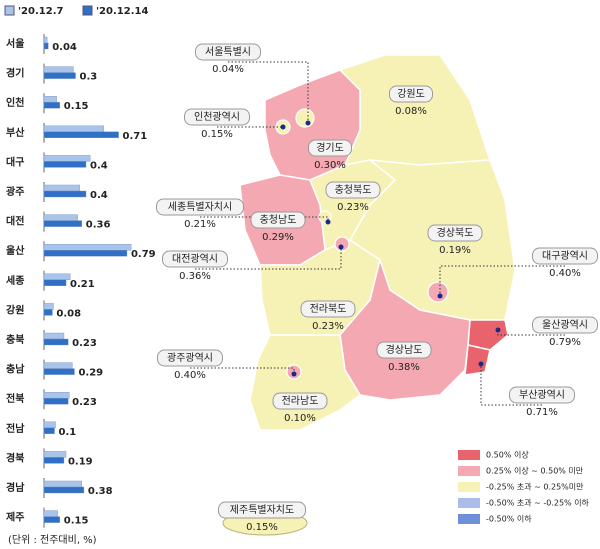 Image resolution: width=600 pixels, height=549 pixels. I want to click on legend-label: '20.12.7, so click(40, 11).